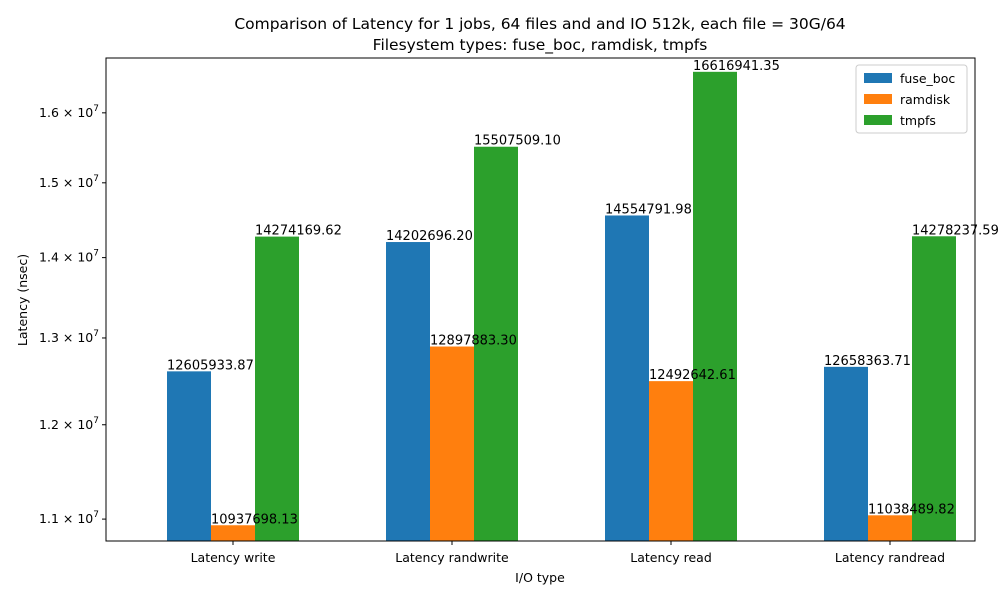 The width and height of the screenshot is (1000, 600). What do you see at coordinates (78, 337) in the screenshot?
I see `y-tick-base-2: × 10` at bounding box center [78, 337].